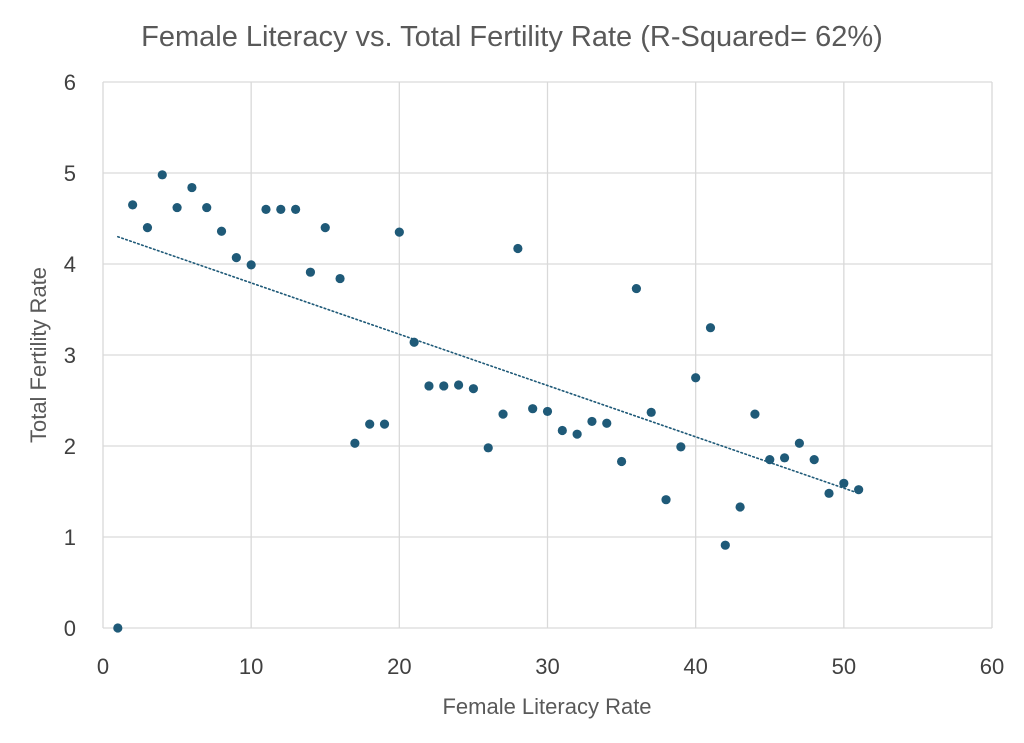 The width and height of the screenshot is (1024, 743). I want to click on x-tick-label: 60, so click(992, 666).